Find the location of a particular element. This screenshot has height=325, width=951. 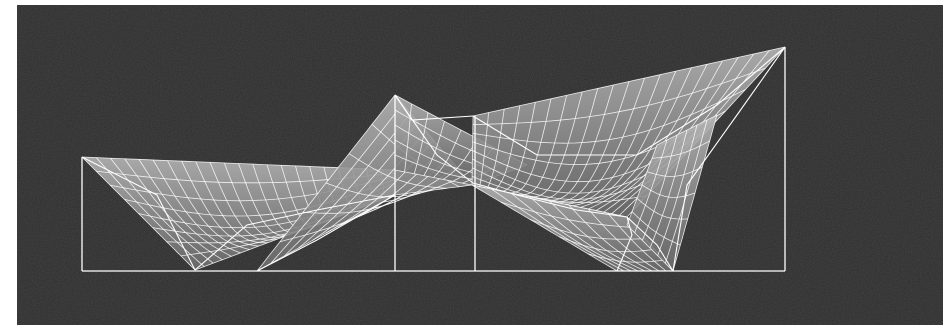

membrane-left-surface is located at coordinates (238, 213).